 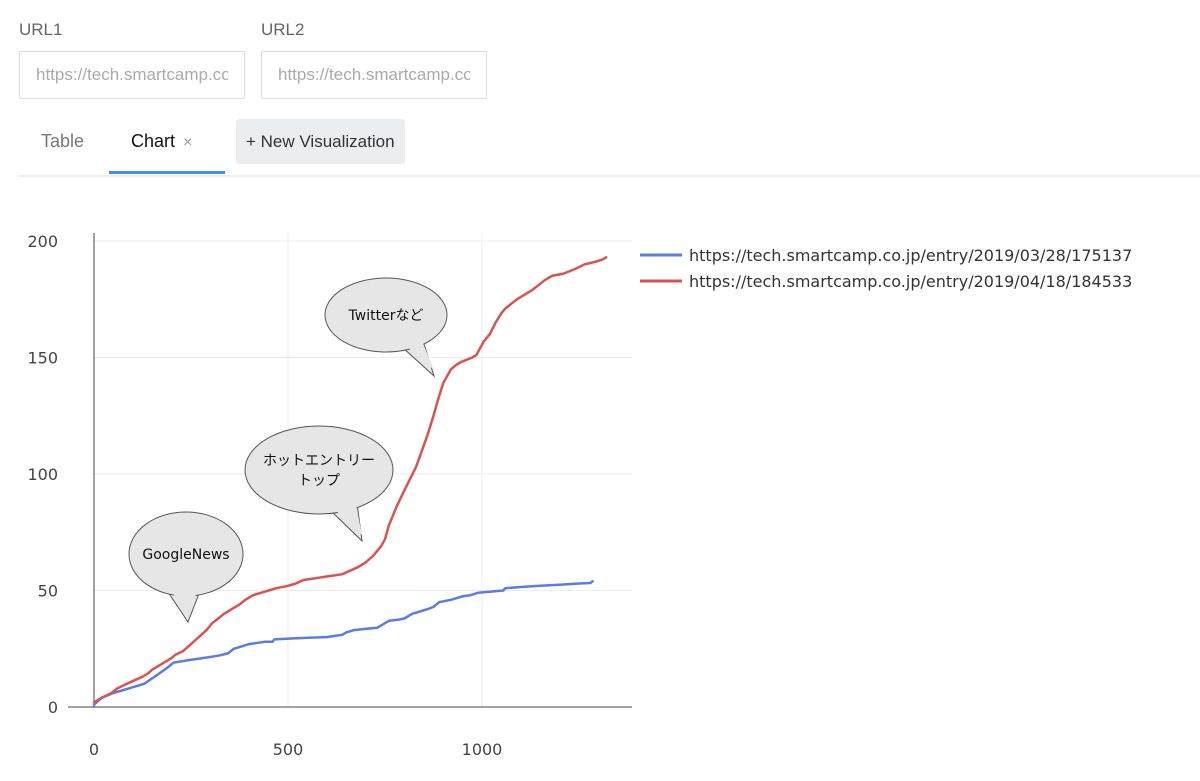 I want to click on annotation-text: Twitterなど, so click(x=386, y=316).